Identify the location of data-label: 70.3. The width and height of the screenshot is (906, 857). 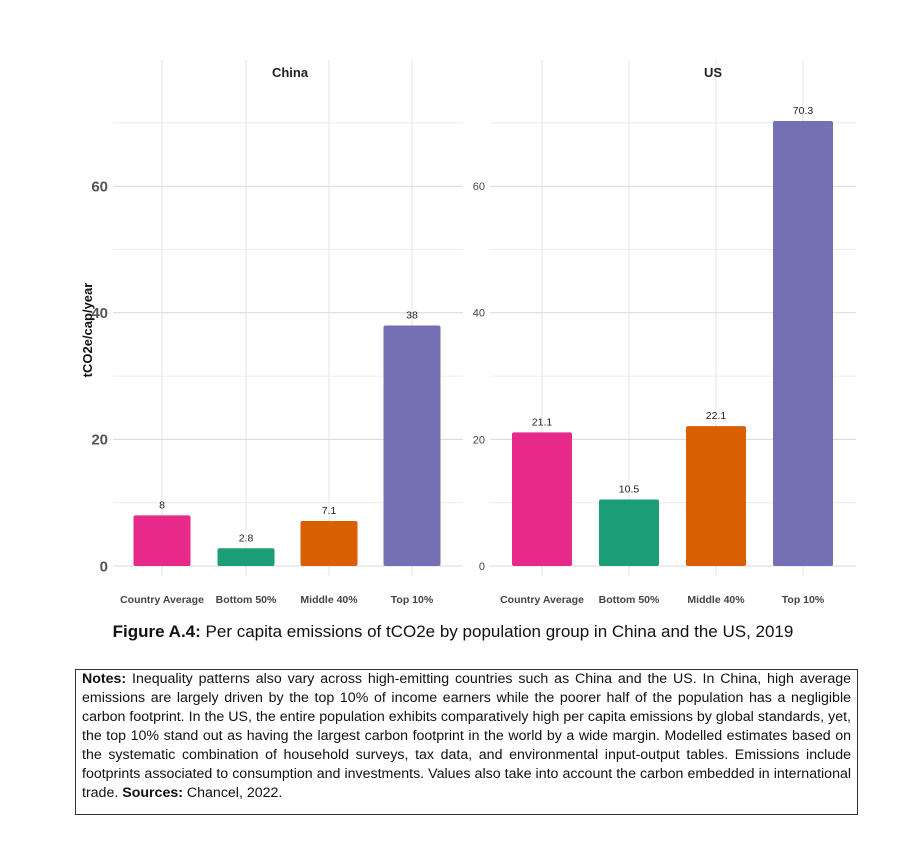
(803, 111).